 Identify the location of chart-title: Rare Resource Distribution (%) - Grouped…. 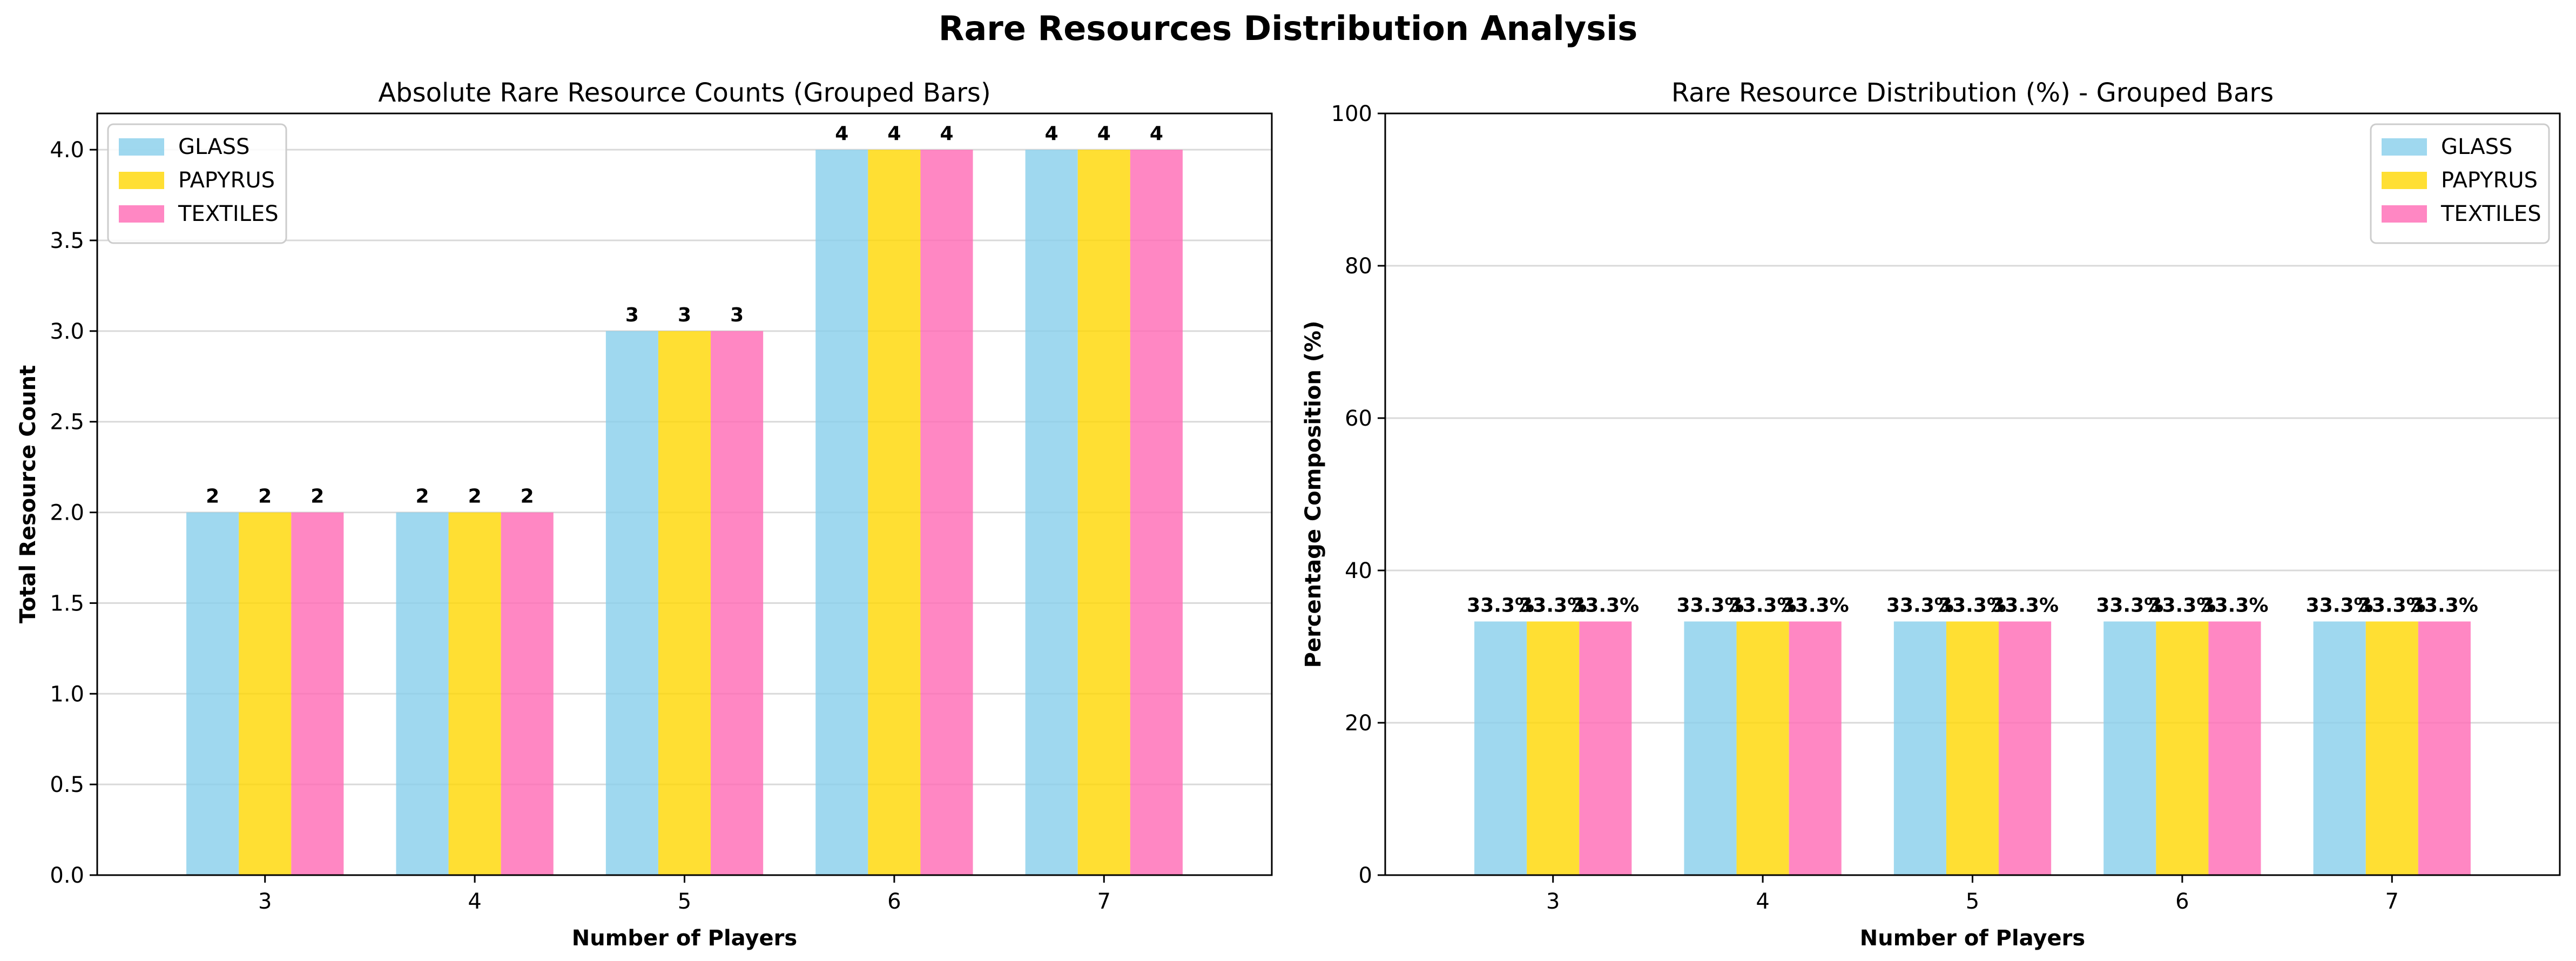
(1972, 93).